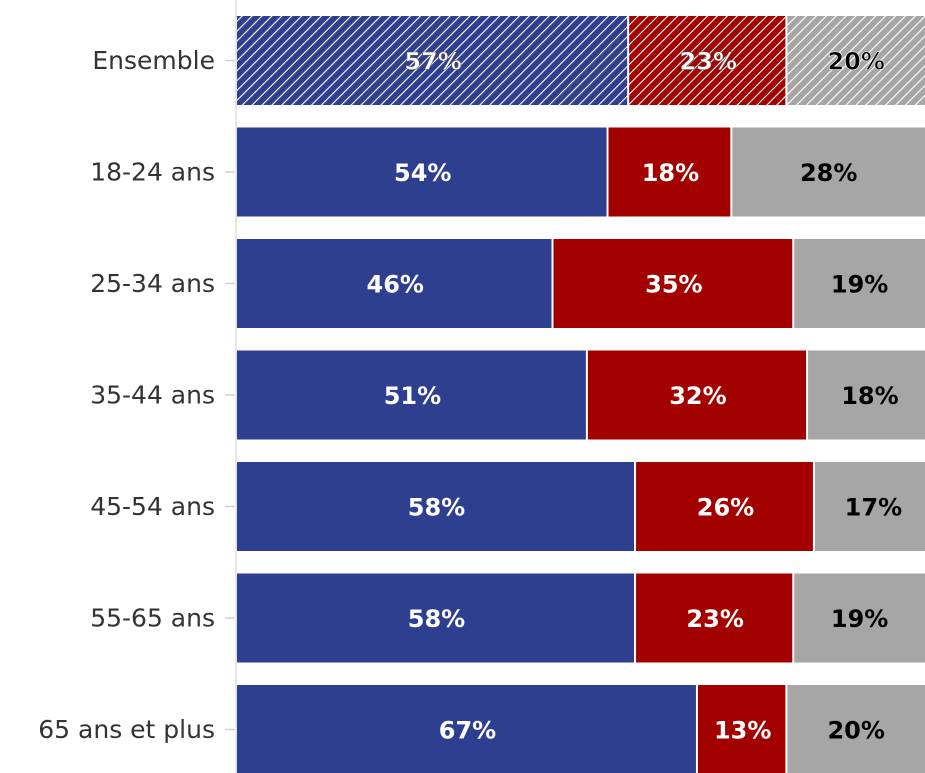  Describe the element at coordinates (153, 60) in the screenshot. I see `category-label: Ensemble` at that location.